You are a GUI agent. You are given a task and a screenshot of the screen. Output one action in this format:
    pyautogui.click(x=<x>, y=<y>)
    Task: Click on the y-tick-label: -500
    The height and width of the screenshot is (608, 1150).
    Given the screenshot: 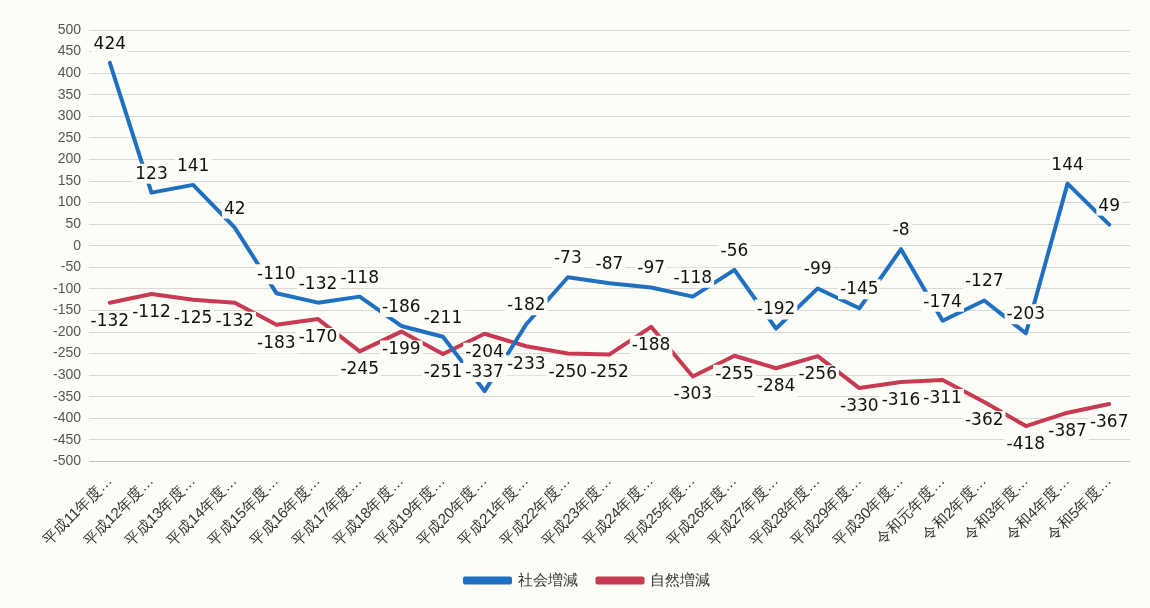 What is the action you would take?
    pyautogui.click(x=67, y=460)
    